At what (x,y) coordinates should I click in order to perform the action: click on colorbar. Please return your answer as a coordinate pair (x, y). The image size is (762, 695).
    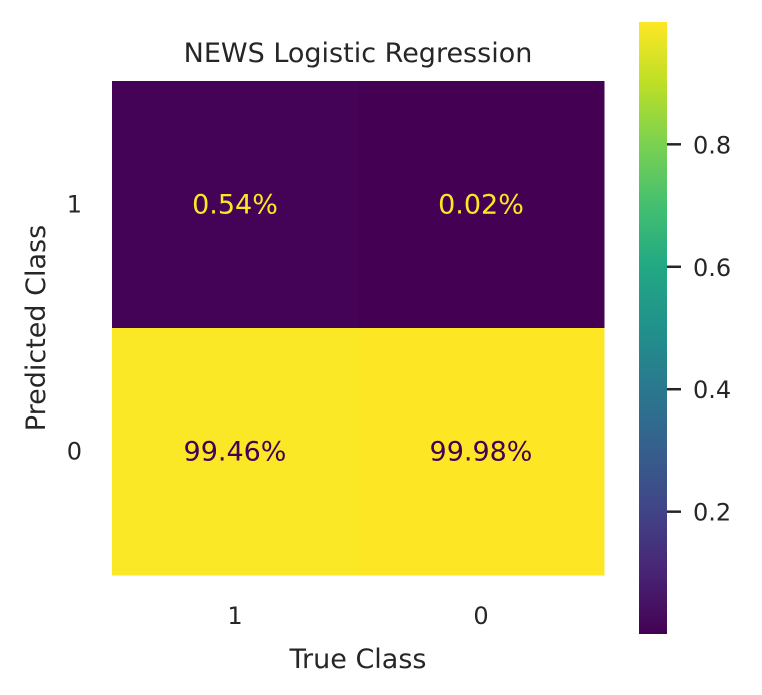
    Looking at the image, I should click on (653, 328).